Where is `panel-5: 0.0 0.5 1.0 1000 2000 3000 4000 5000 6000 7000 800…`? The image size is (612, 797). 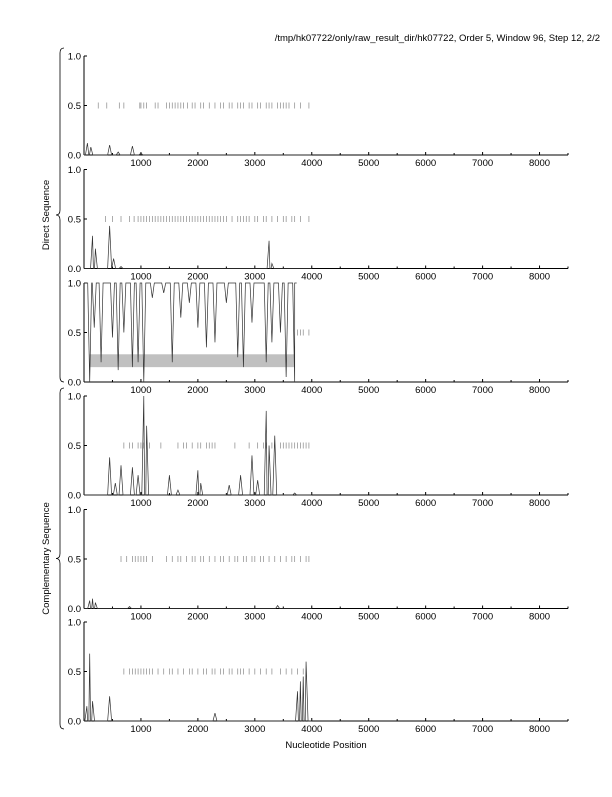
panel-5: 0.0 0.5 1.0 1000 2000 3000 4000 5000 6000 7000 800… is located at coordinates (318, 564).